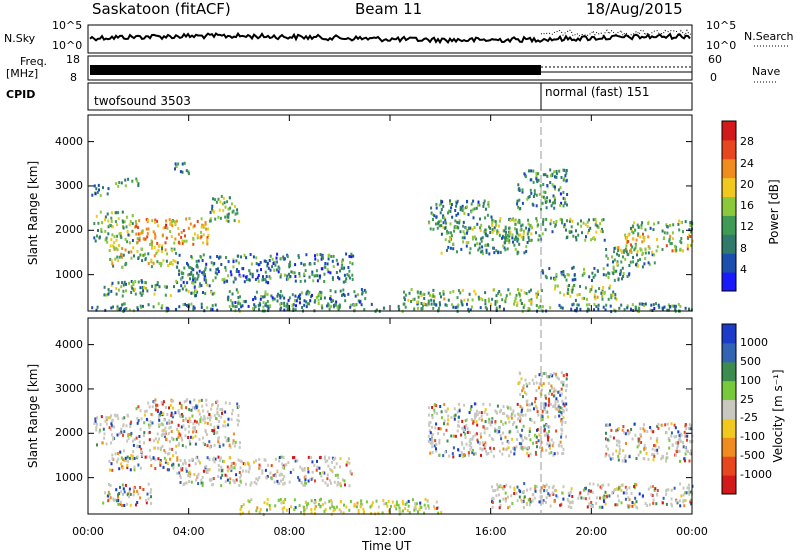 This screenshot has width=800, height=554. What do you see at coordinates (289, 531) in the screenshot?
I see `xtick-label: 08:00` at bounding box center [289, 531].